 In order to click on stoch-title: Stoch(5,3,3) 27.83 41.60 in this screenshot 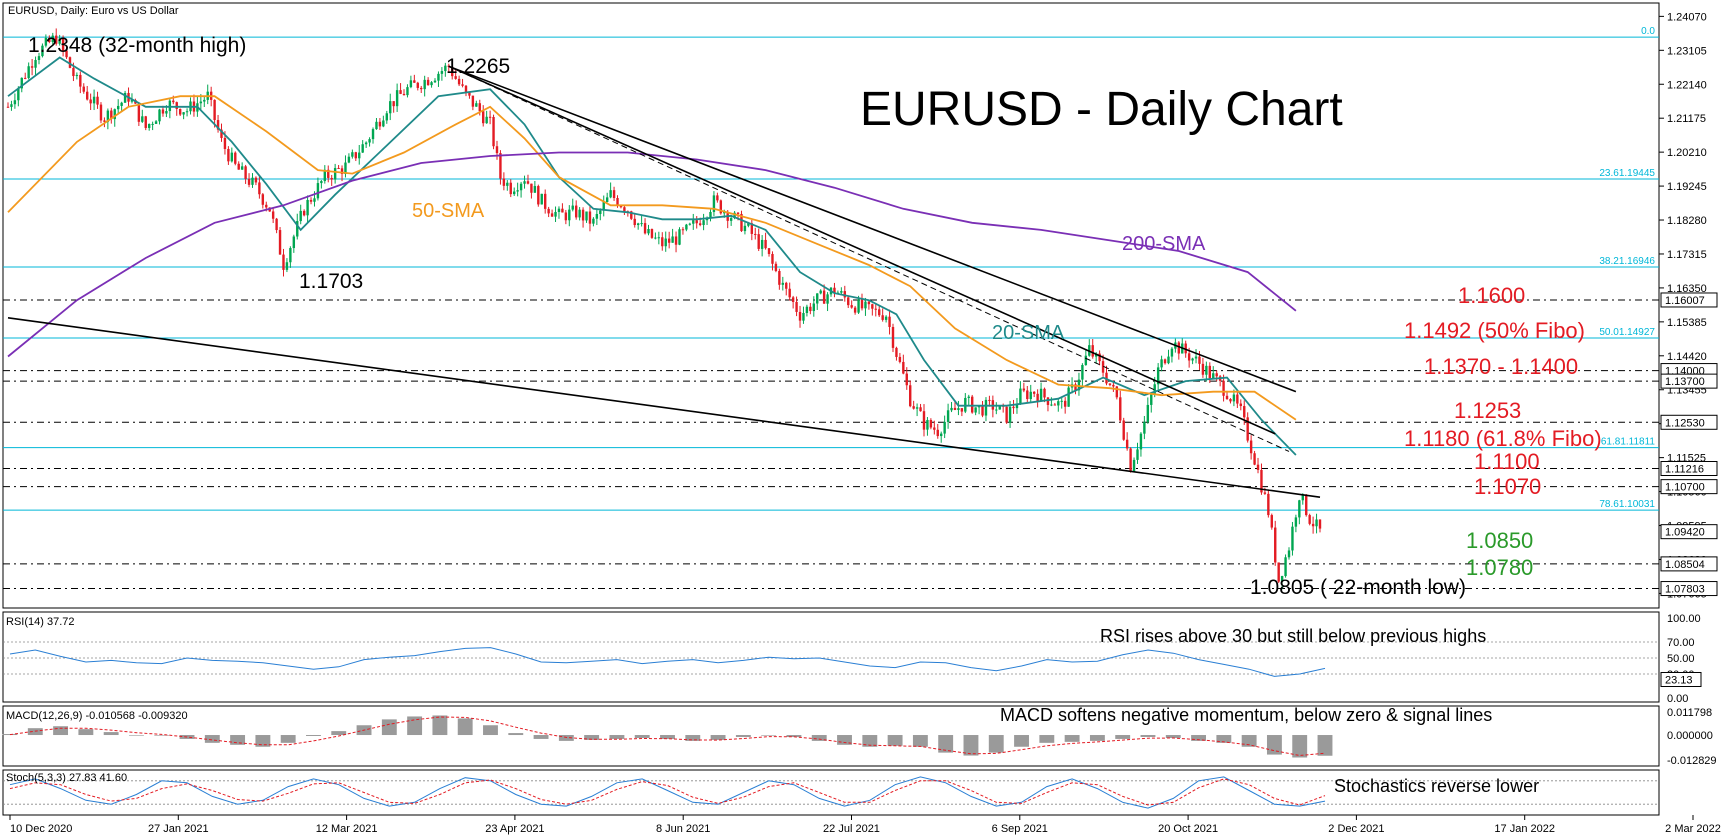, I will do `click(66, 778)`.